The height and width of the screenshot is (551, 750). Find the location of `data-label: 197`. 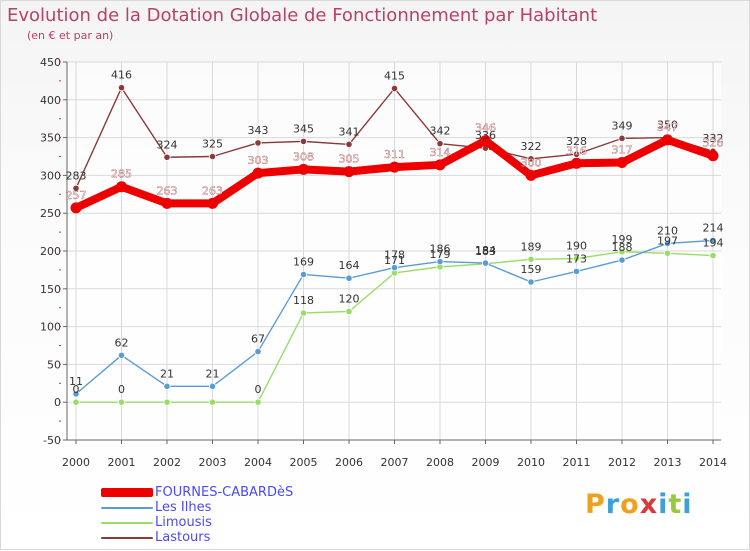

data-label: 197 is located at coordinates (667, 240).